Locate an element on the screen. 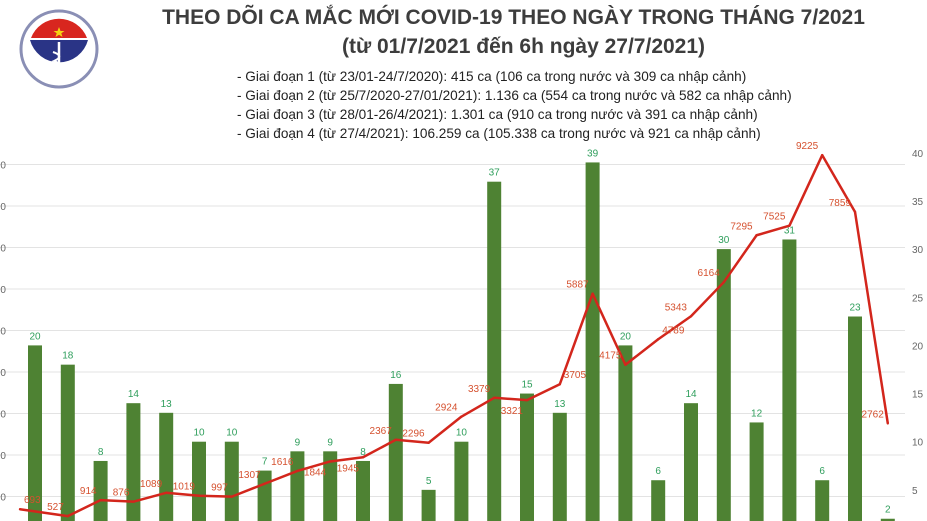  bar-data-label: 39 is located at coordinates (593, 153).